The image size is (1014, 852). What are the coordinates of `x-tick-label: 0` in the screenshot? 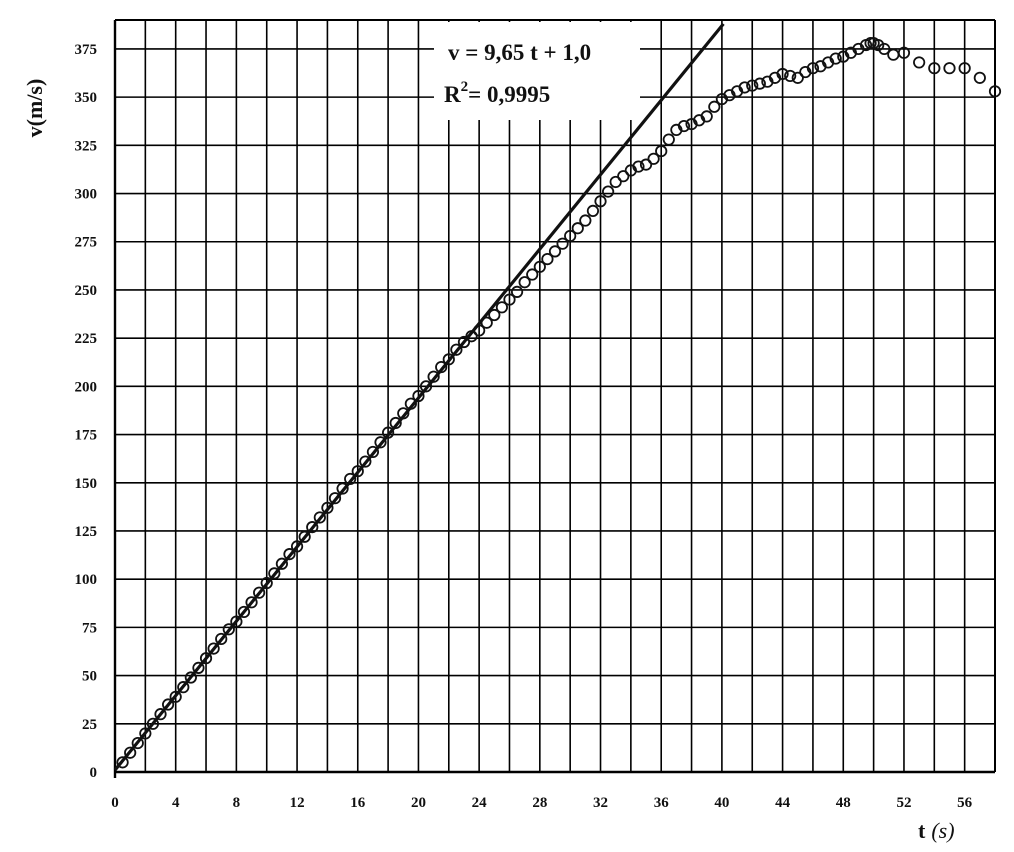 It's located at (115, 803).